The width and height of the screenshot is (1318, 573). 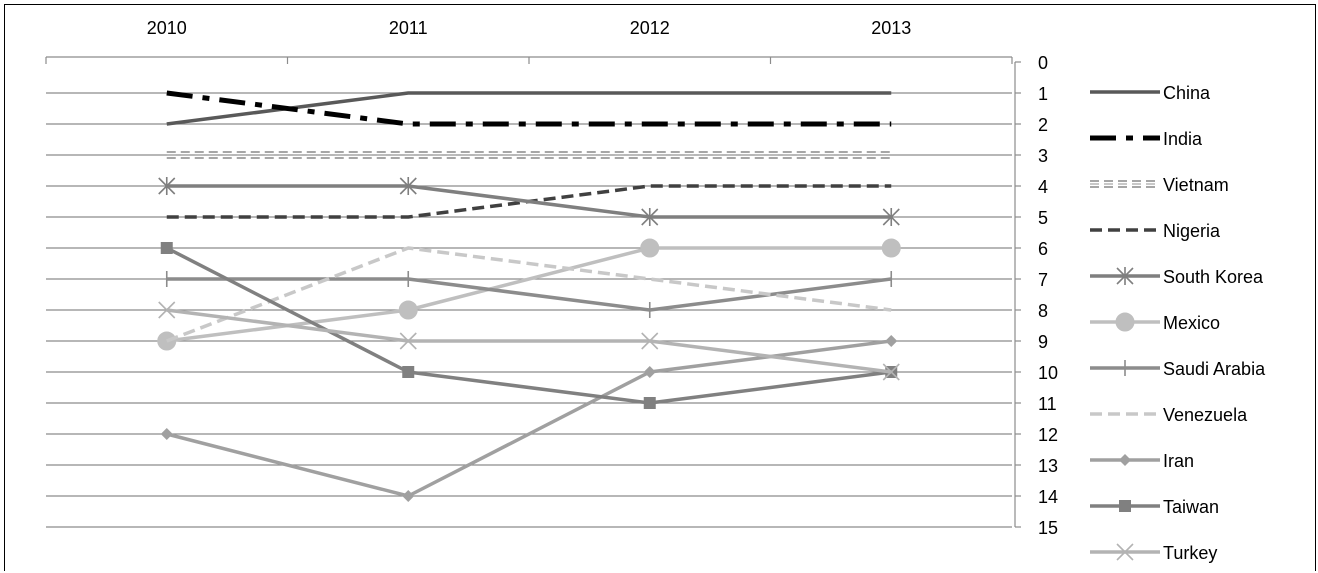 What do you see at coordinates (891, 28) in the screenshot?
I see `x-tick-label: 2013` at bounding box center [891, 28].